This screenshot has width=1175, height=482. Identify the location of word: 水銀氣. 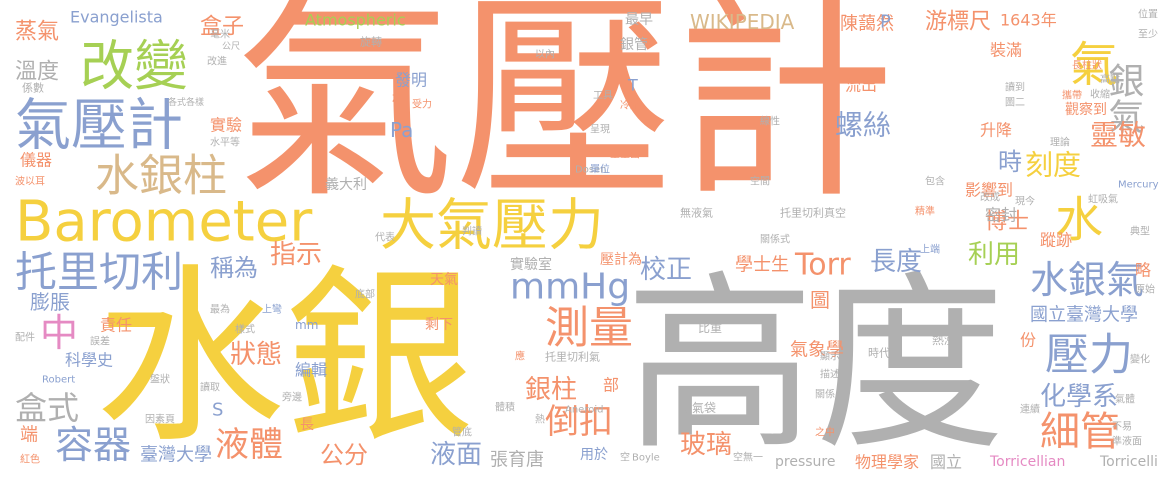
(1087, 280).